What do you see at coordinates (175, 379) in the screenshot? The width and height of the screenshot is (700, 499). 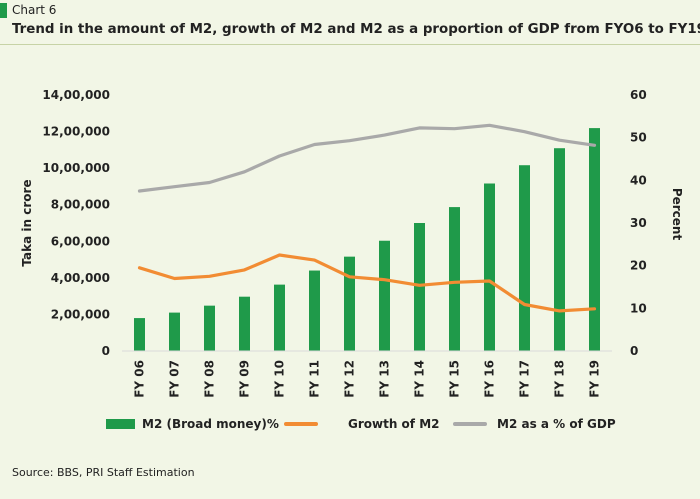 I see `x-tick-label: FY 07` at bounding box center [175, 379].